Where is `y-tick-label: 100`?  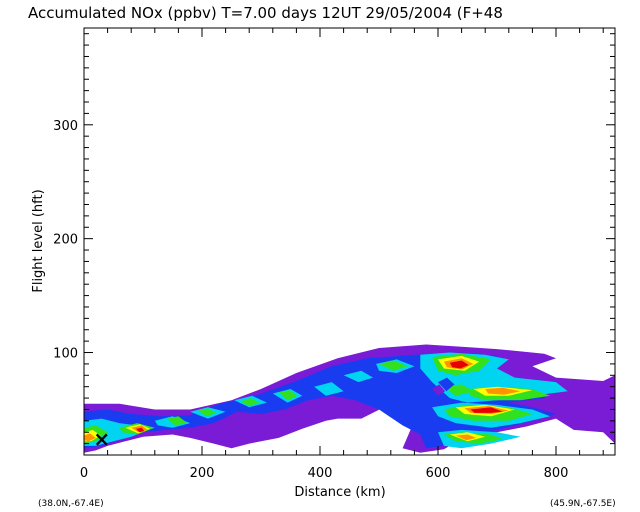 y-tick-label: 100 is located at coordinates (65, 354).